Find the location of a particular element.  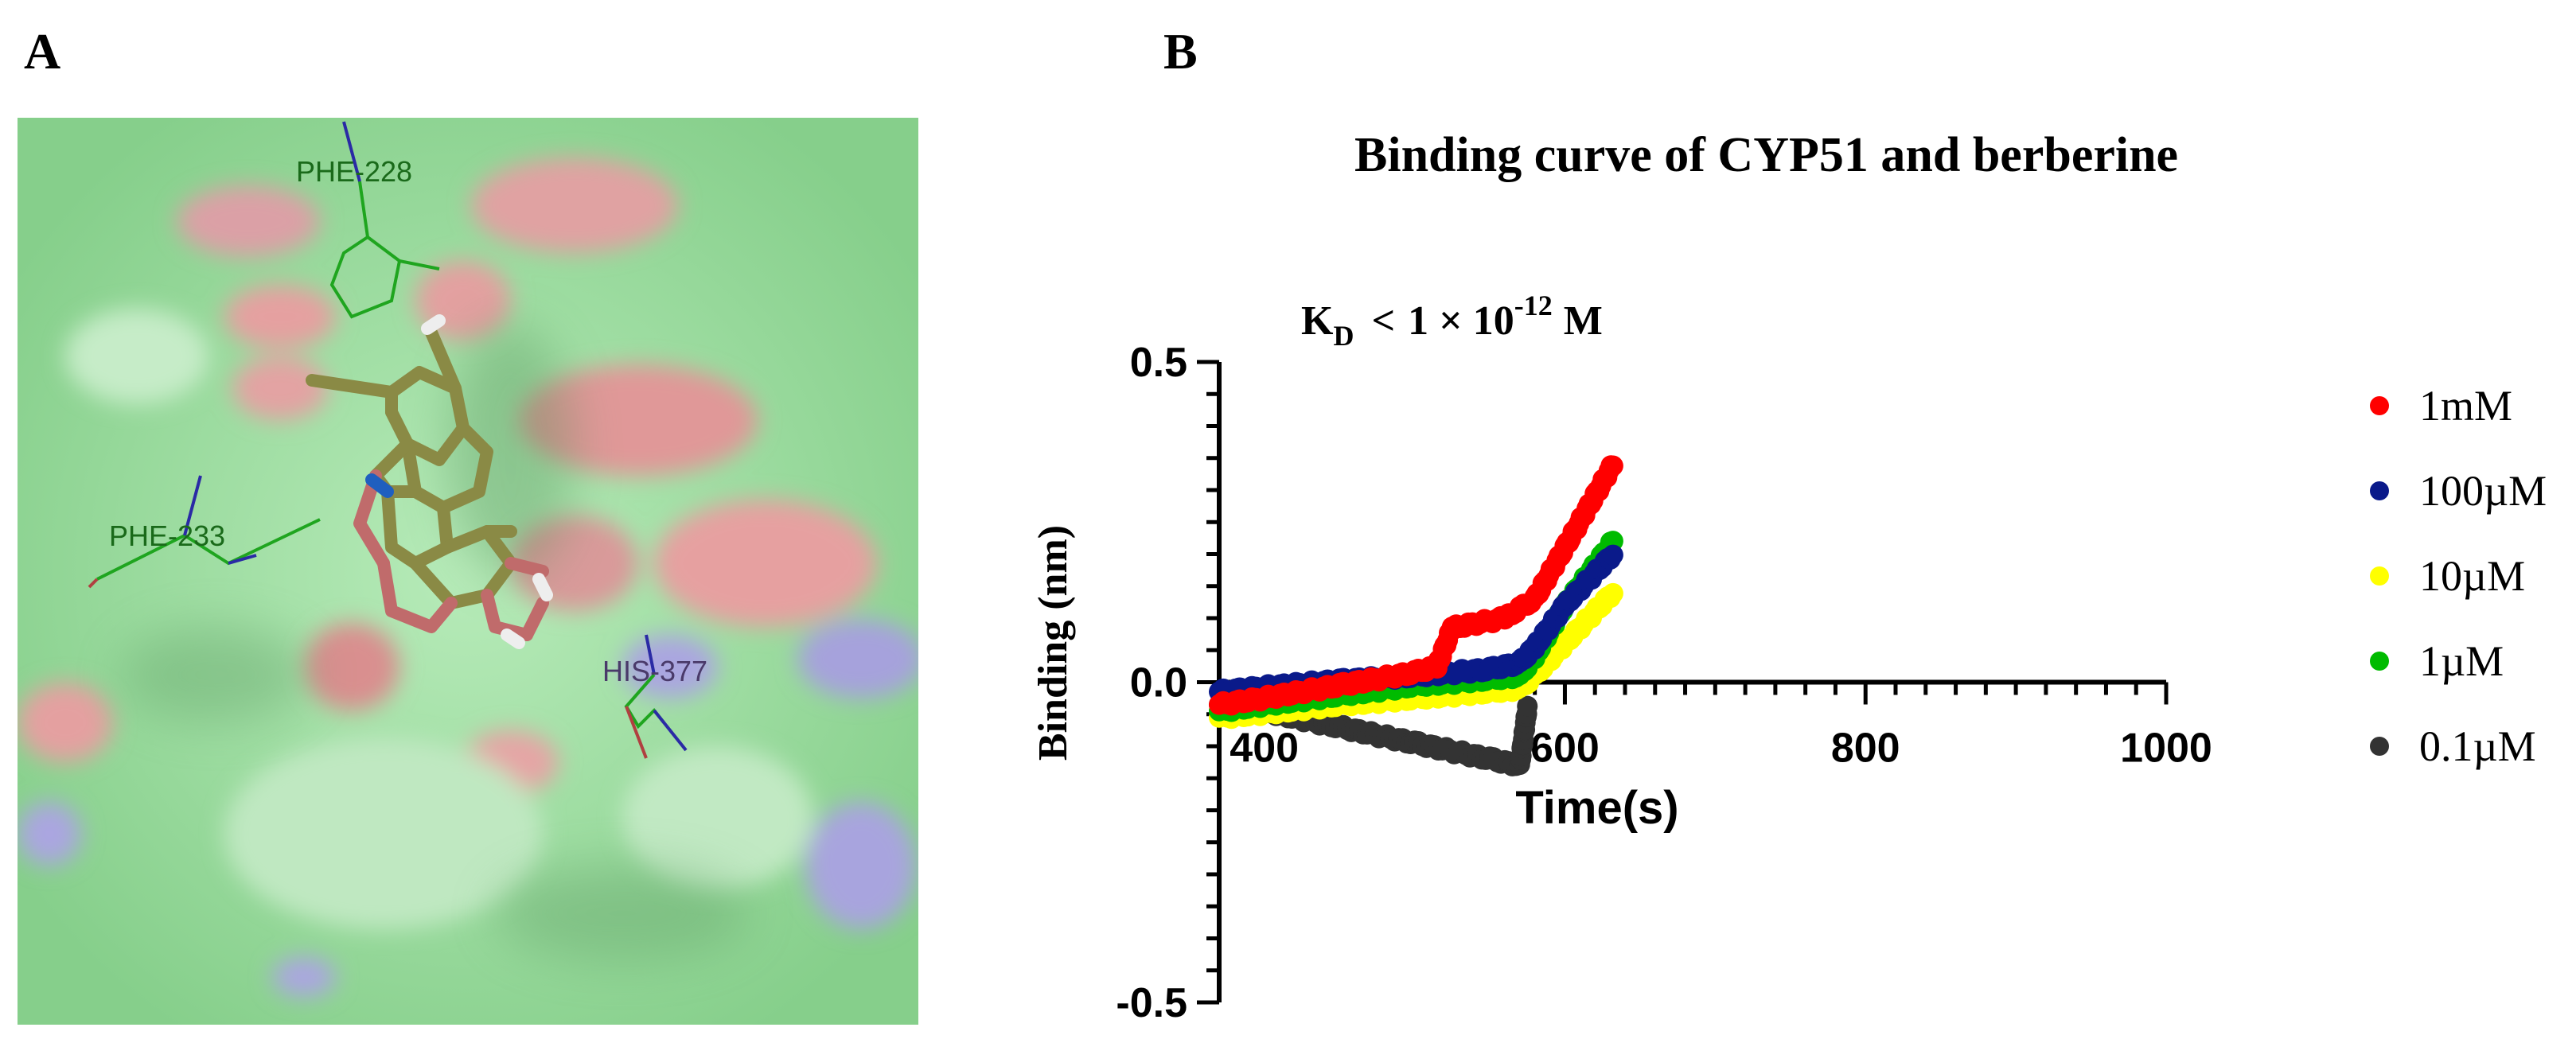

x-axis-label: Time(s) is located at coordinates (1596, 808).